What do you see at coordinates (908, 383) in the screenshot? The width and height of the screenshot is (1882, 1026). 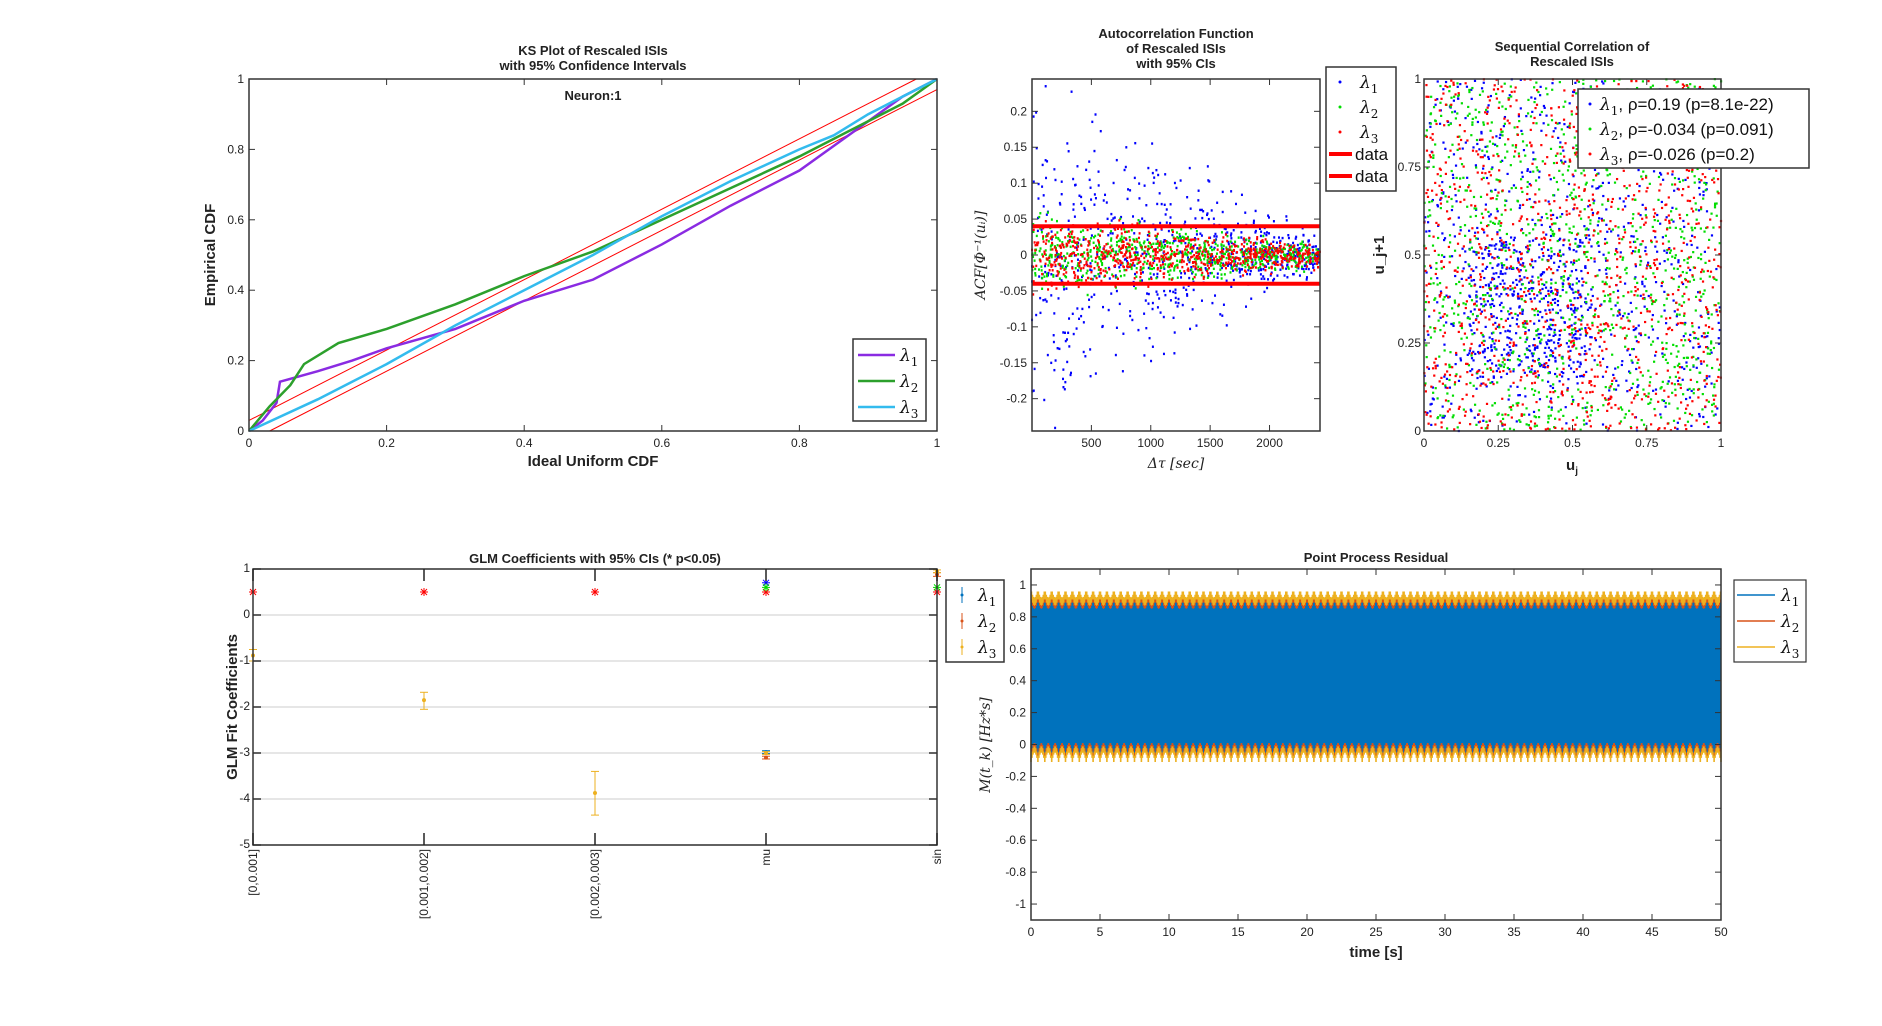 I see `legend-label: λ2` at bounding box center [908, 383].